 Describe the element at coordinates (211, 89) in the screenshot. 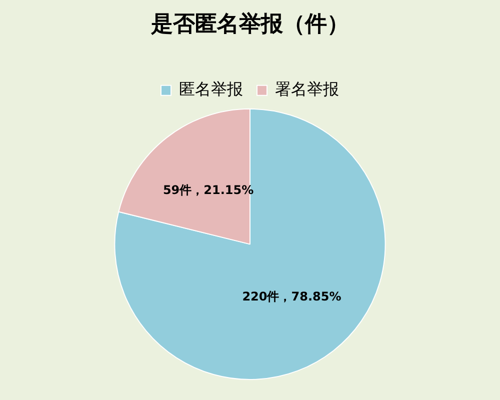

I see `legend-label: 匿名举报` at that location.